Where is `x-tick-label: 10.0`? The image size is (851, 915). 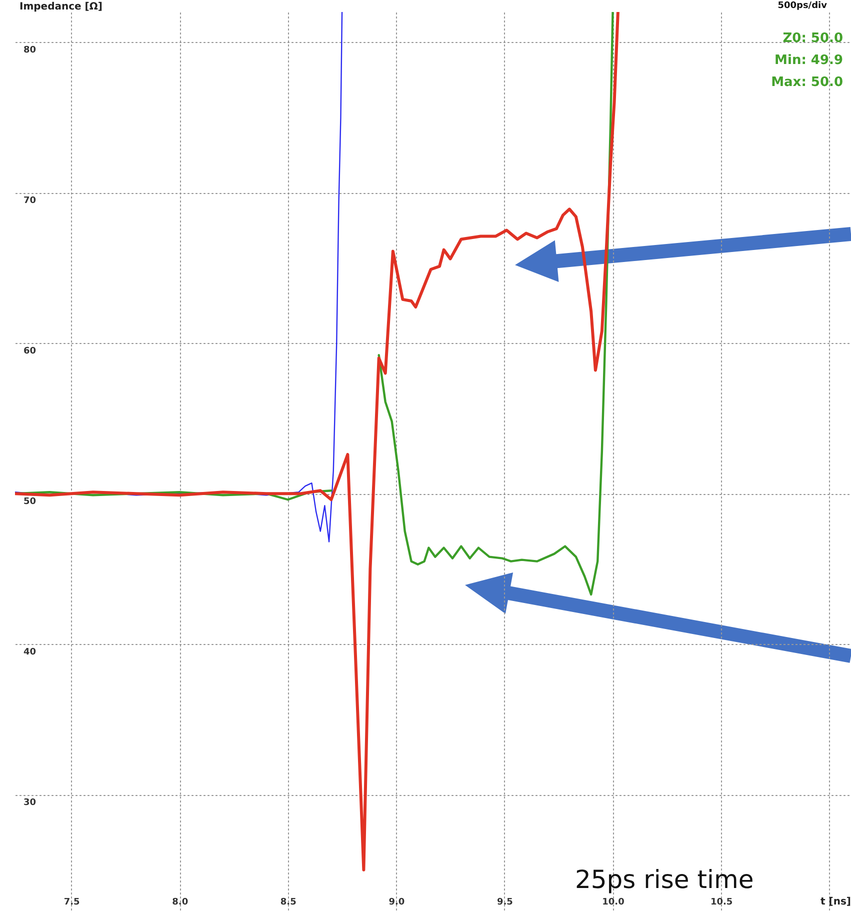 x-tick-label: 10.0 is located at coordinates (613, 903).